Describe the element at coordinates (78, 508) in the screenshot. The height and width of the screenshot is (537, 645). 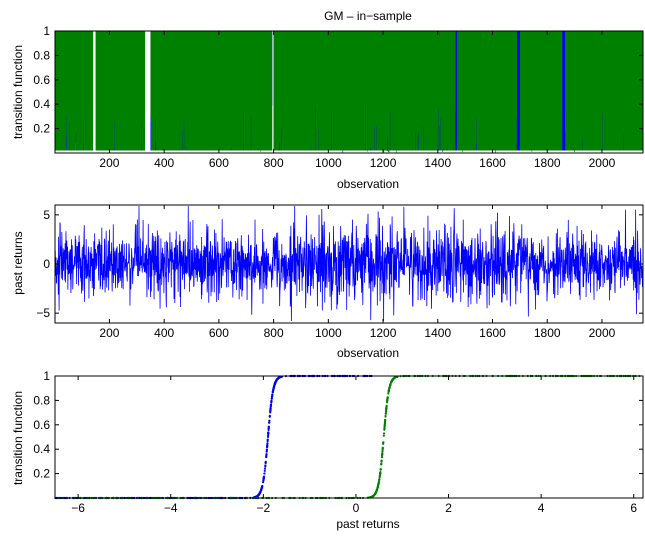
I see `x-tick-label: −6` at that location.